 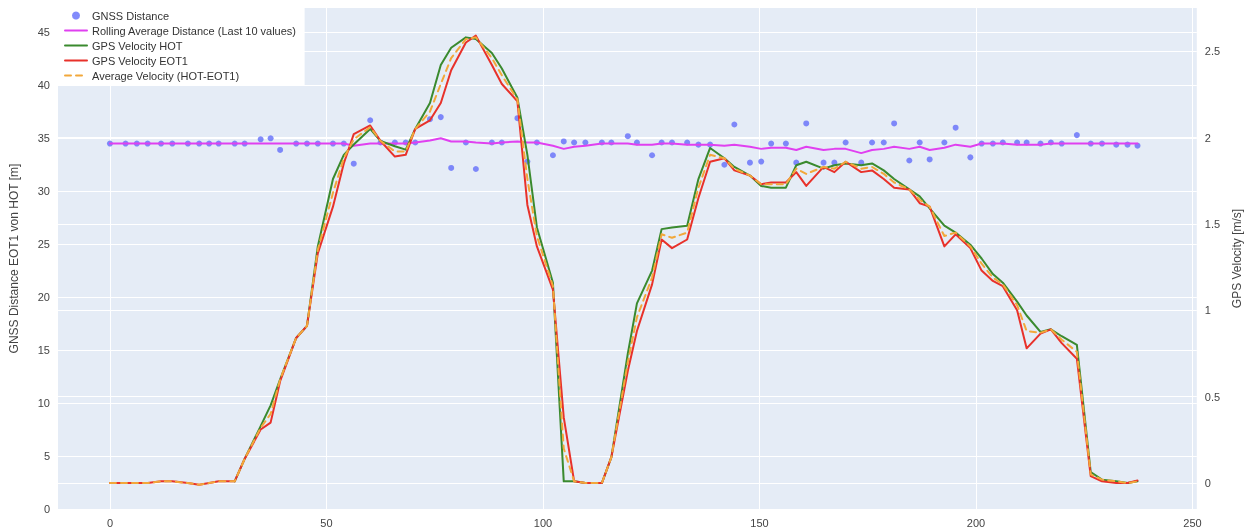 What do you see at coordinates (623, 146) in the screenshot?
I see `line-series` at bounding box center [623, 146].